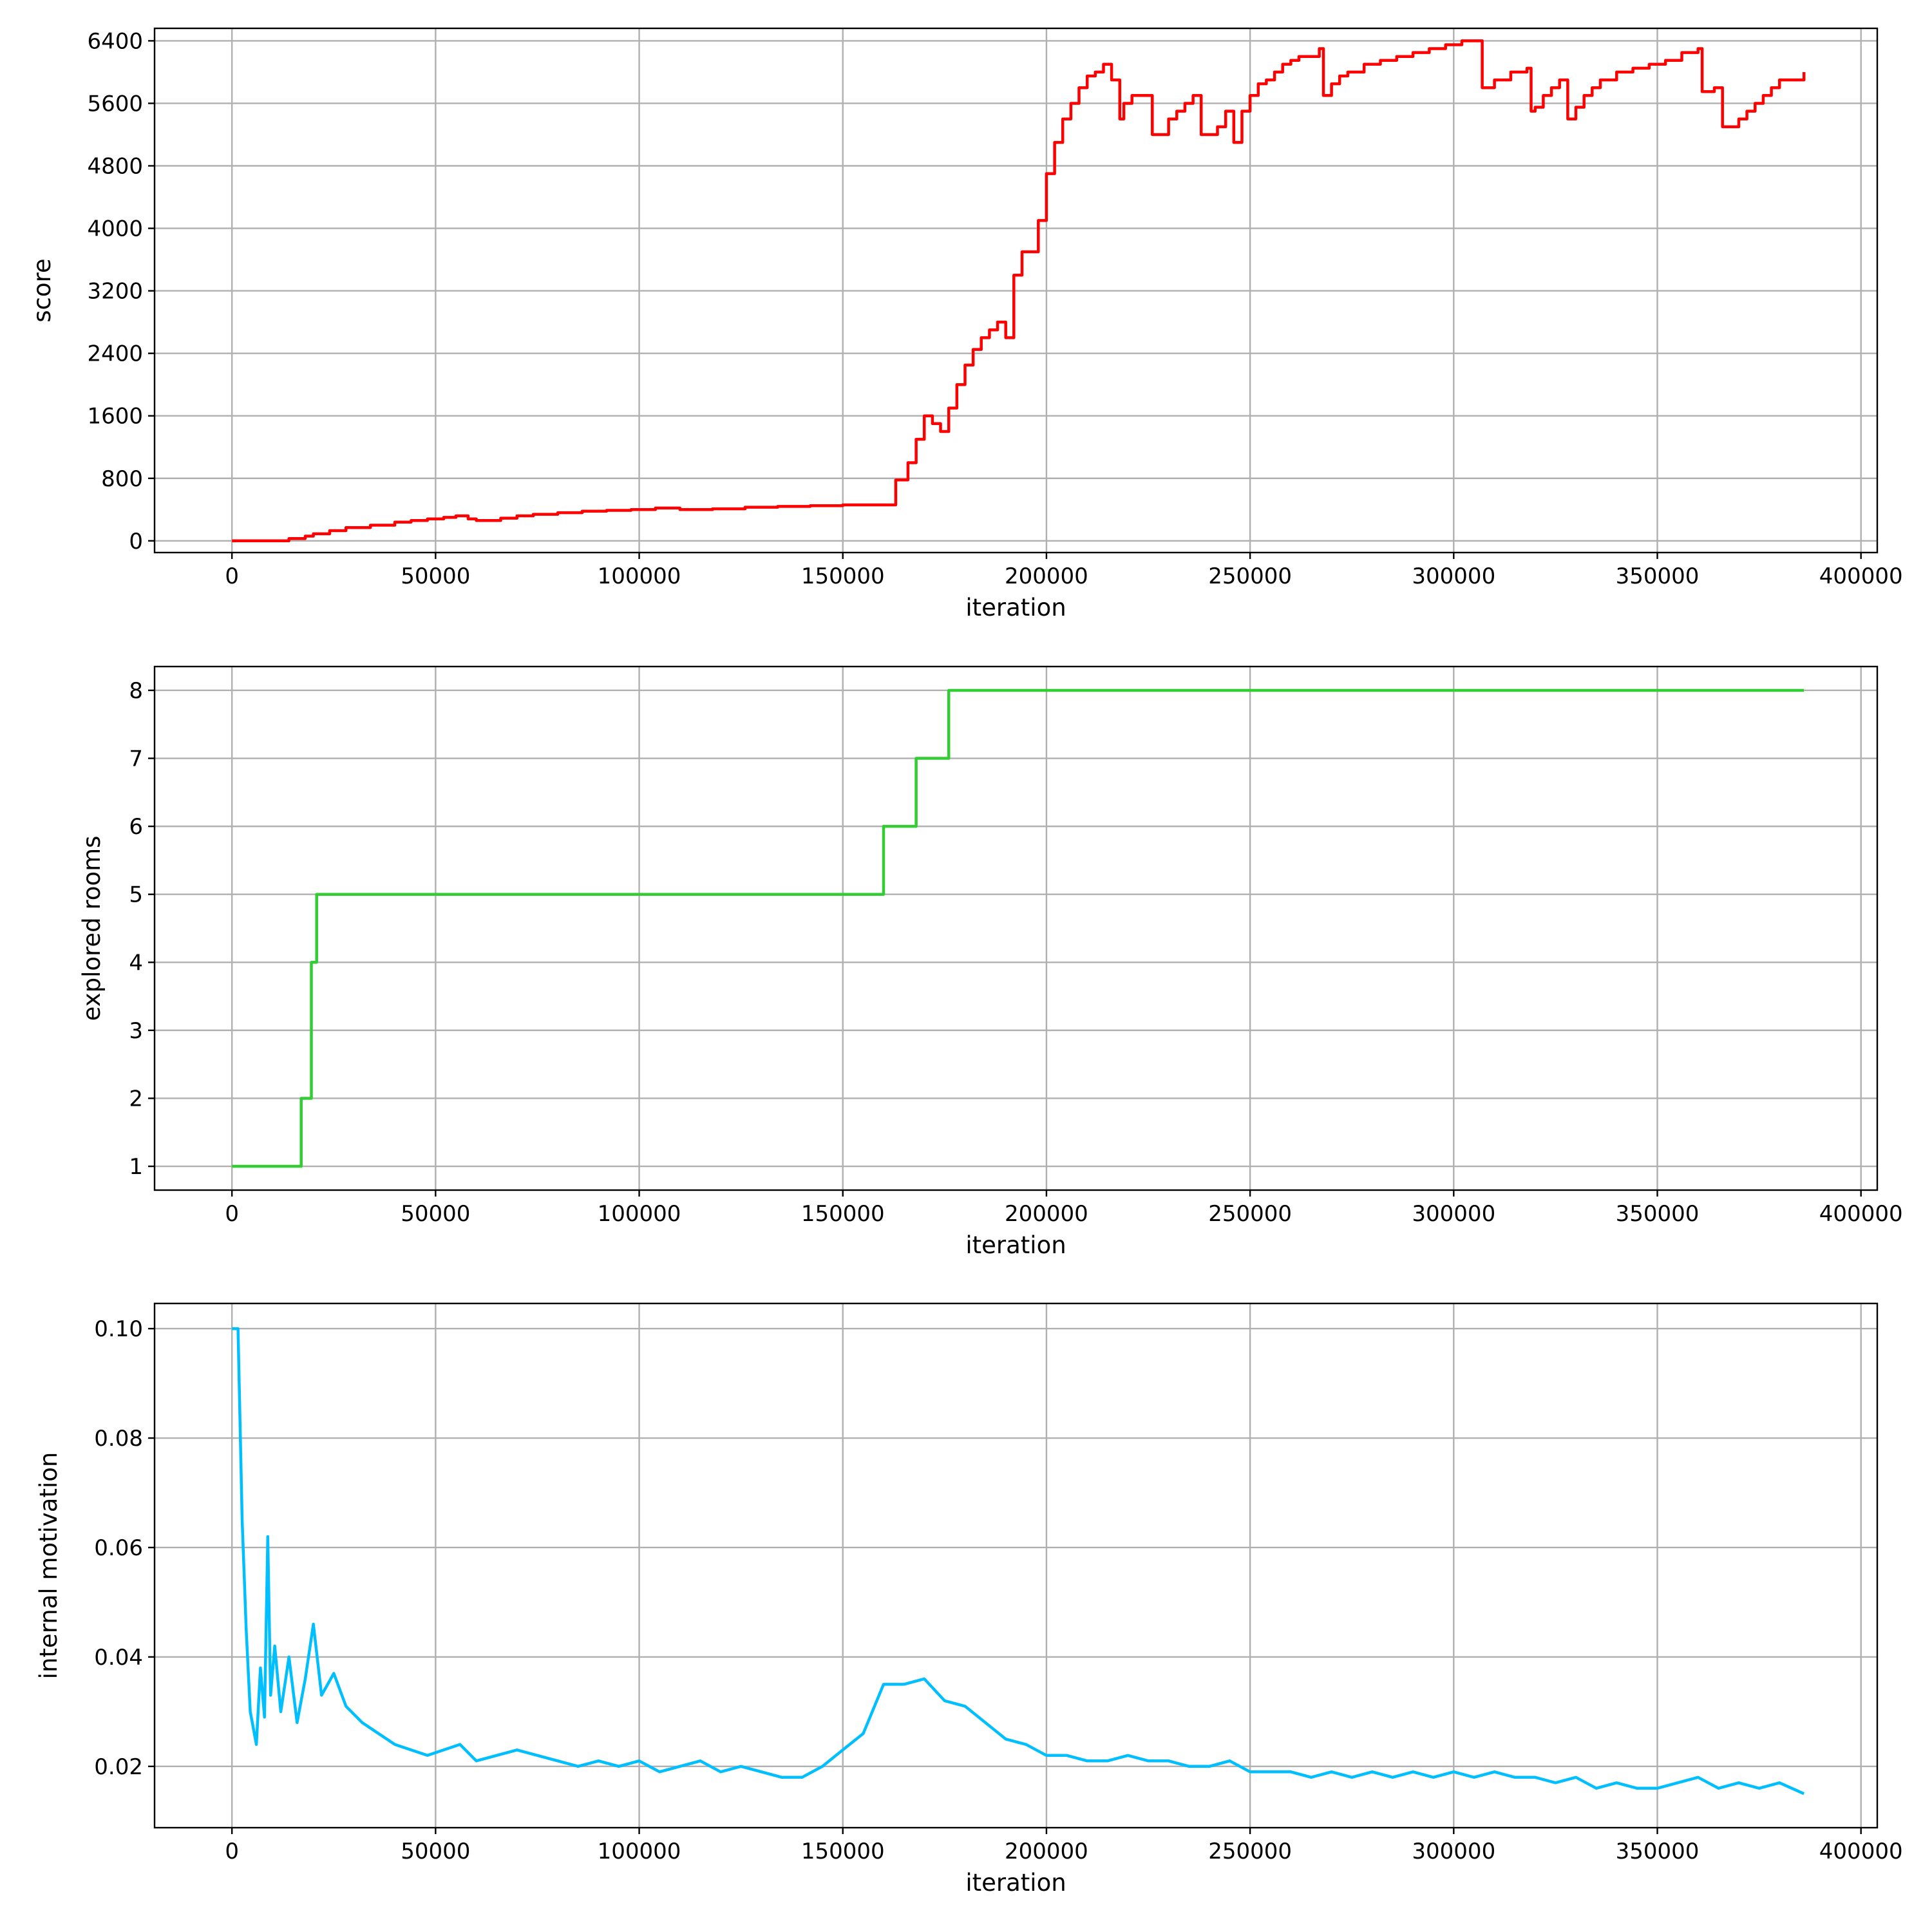 The height and width of the screenshot is (1932, 1932). What do you see at coordinates (122, 479) in the screenshot?
I see `y-tick-label: 800` at bounding box center [122, 479].